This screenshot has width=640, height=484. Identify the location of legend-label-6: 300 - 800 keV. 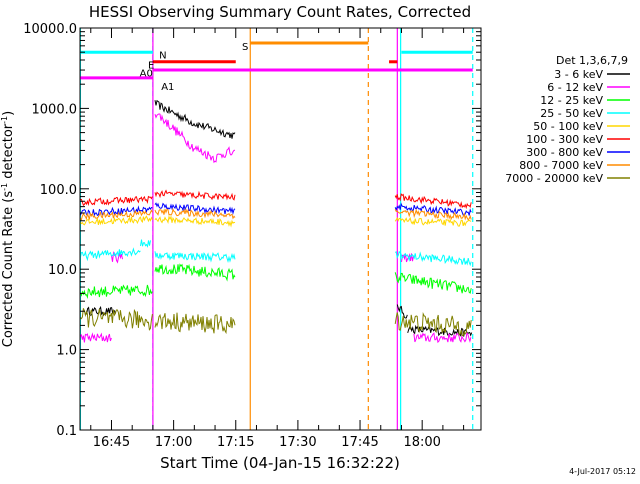
(564, 152).